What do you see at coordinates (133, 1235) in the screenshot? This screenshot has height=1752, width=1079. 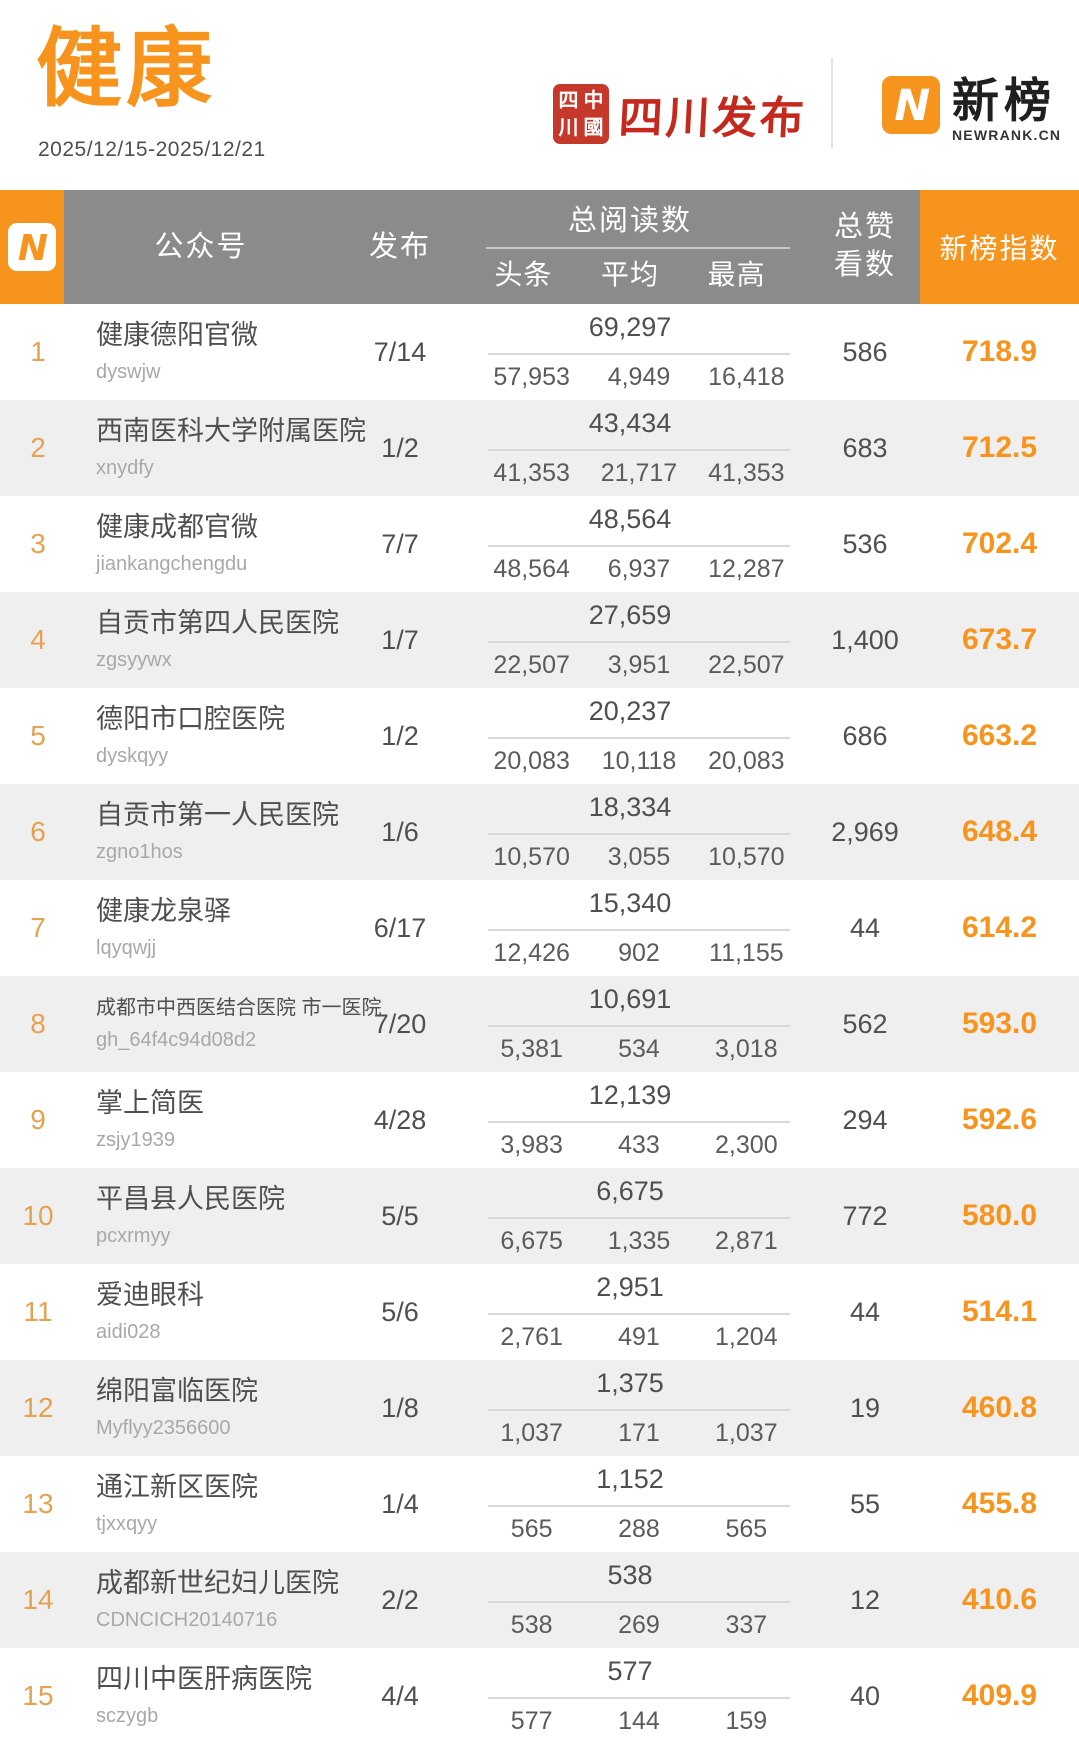 I see `account-id: pcxrmyy` at bounding box center [133, 1235].